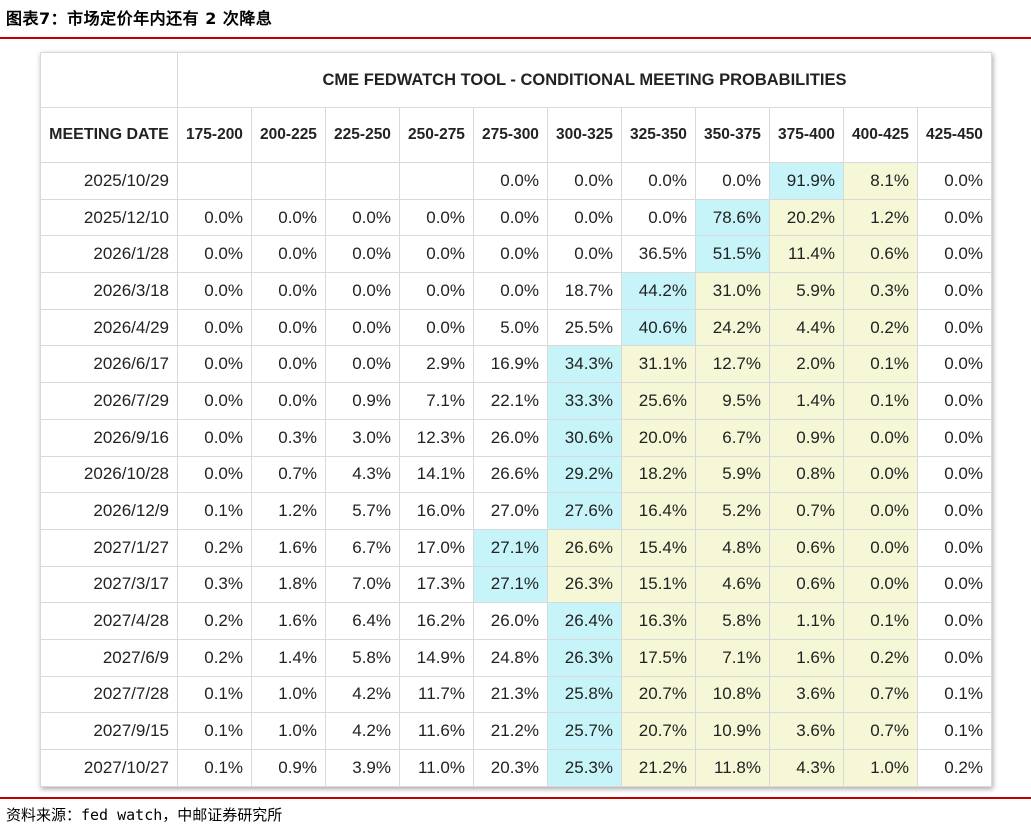 This screenshot has width=1031, height=831. Describe the element at coordinates (109, 364) in the screenshot. I see `meeting-date-cell: 2026/6/17` at that location.